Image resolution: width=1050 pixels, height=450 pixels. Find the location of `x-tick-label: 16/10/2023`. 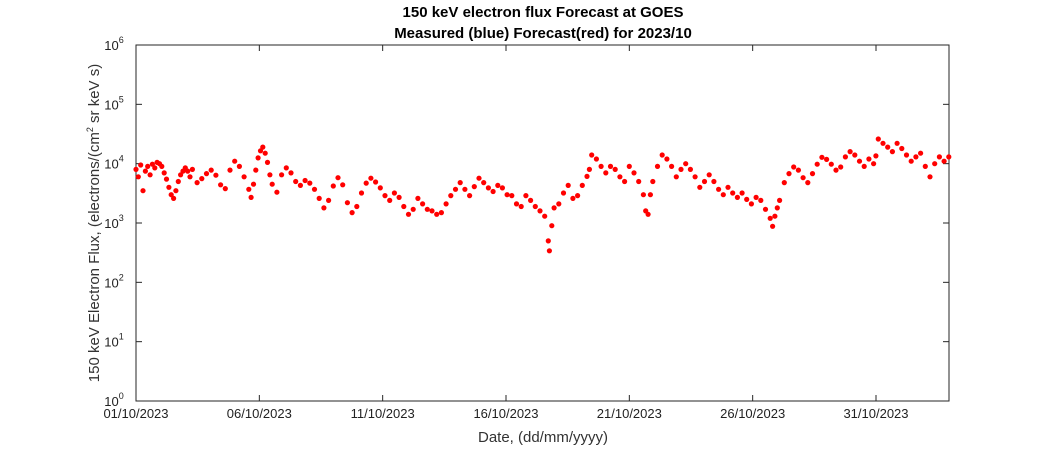

x-tick-label: 16/10/2023 is located at coordinates (505, 413).